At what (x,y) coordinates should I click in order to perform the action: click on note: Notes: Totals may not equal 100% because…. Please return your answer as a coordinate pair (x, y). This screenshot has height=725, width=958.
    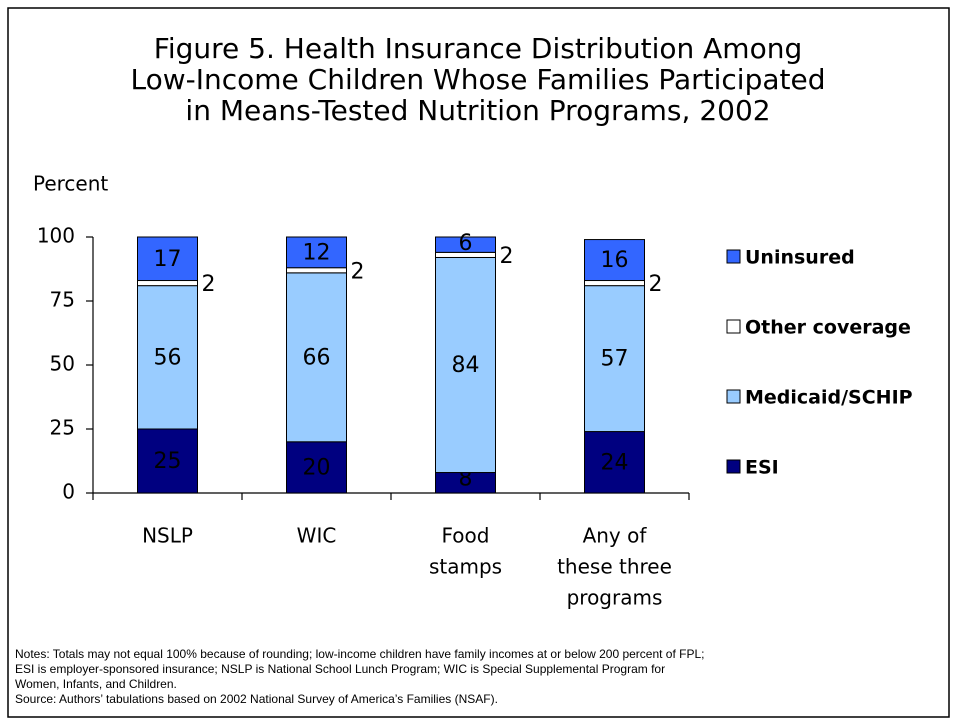
    Looking at the image, I should click on (360, 654).